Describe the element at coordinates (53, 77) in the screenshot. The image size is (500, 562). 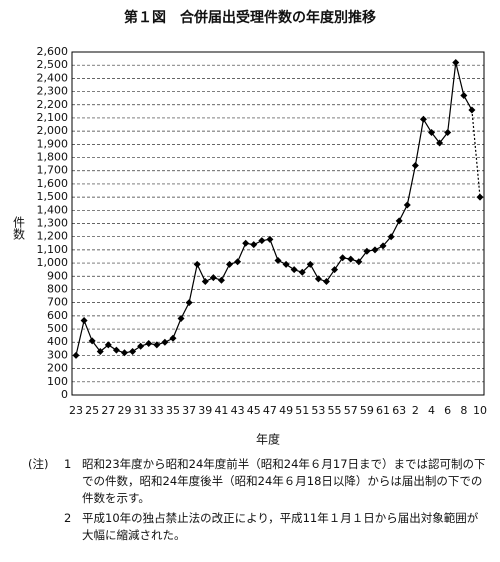
I see `y-tick-label: 2,400` at that location.